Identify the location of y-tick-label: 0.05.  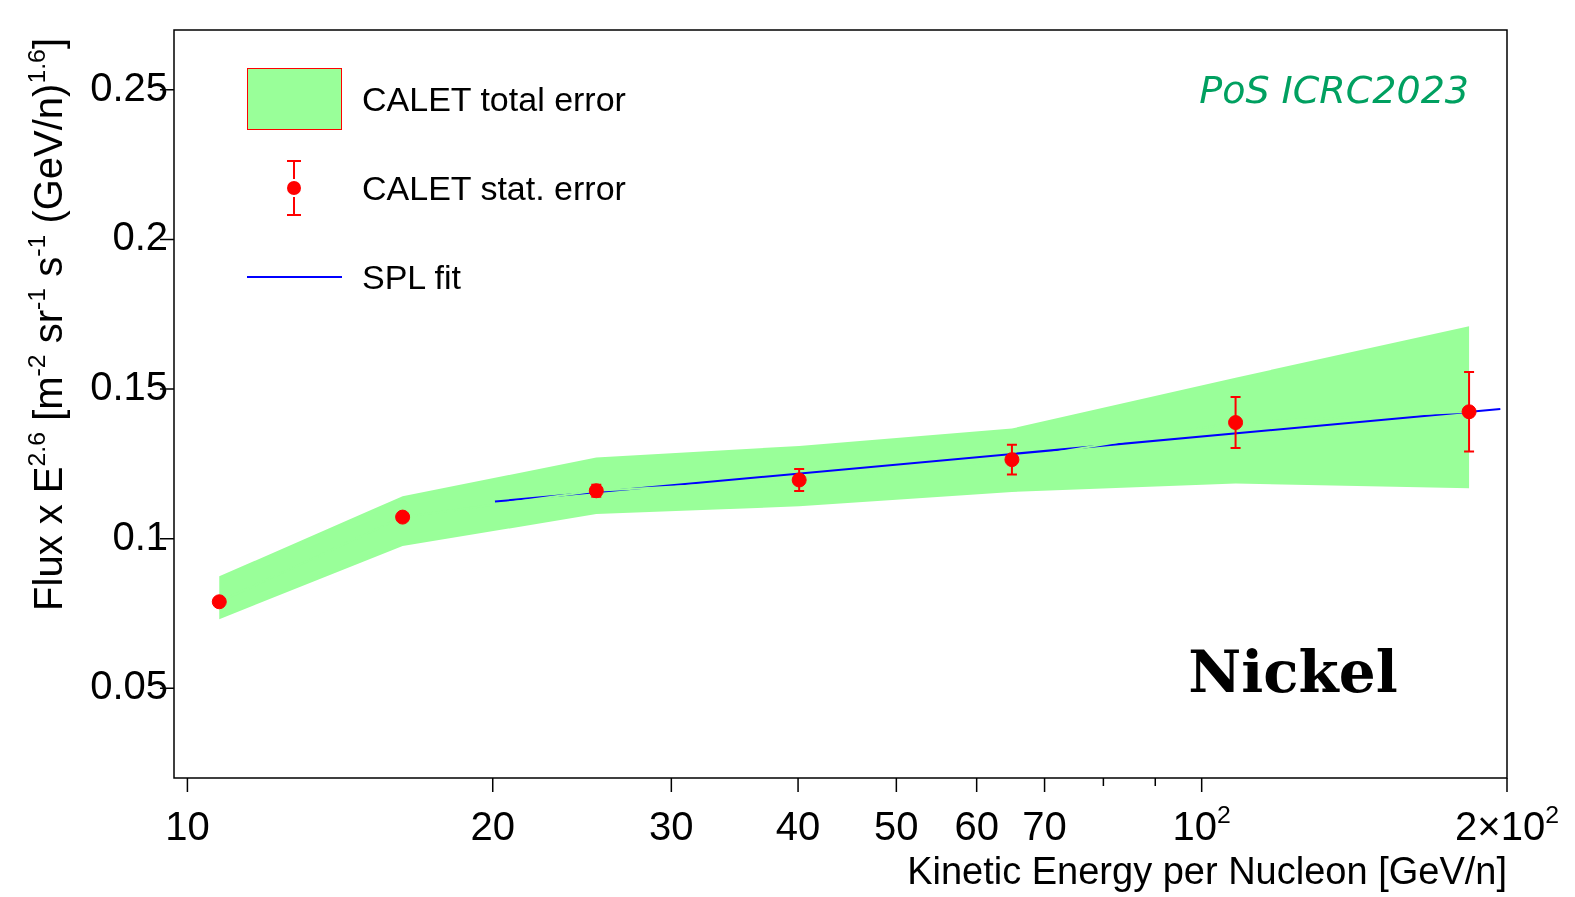
(129, 685).